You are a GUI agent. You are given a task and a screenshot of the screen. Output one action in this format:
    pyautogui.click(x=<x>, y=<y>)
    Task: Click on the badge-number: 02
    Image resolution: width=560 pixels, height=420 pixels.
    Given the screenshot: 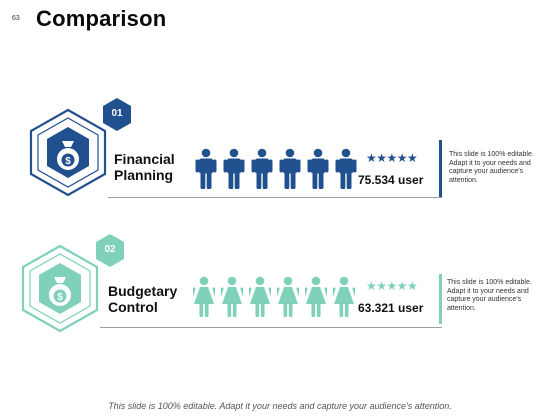 What is the action you would take?
    pyautogui.click(x=110, y=249)
    